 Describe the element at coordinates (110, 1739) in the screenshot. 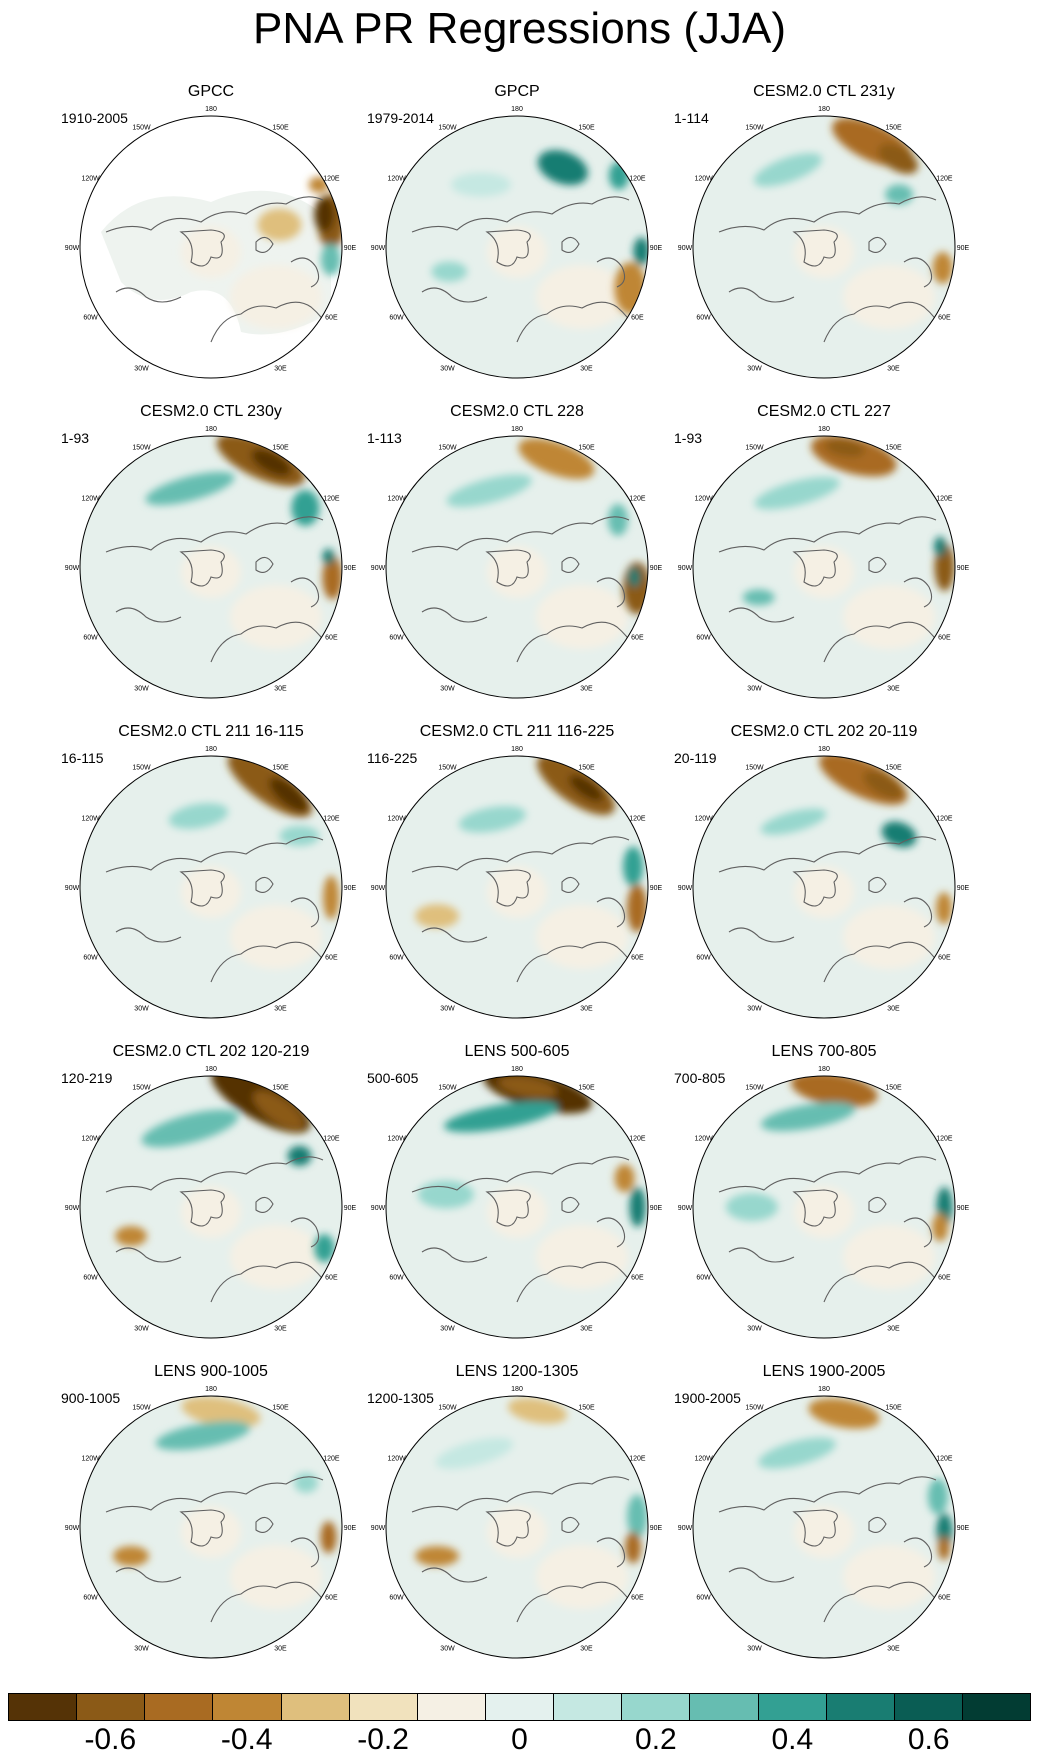

I see `colorbar-tick-label: -0.6` at that location.